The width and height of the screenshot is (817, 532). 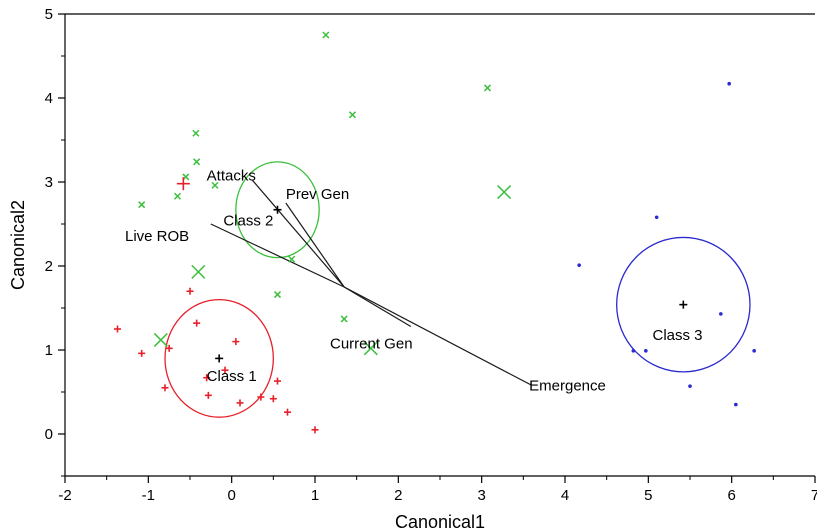 I want to click on ray-label: Live ROB, so click(x=157, y=236).